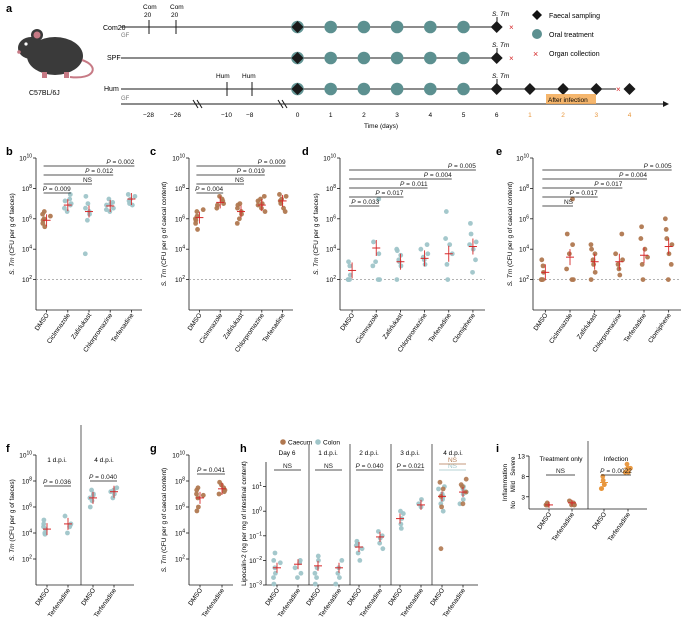 Image resolution: width=685 pixels, height=637 pixels. What do you see at coordinates (430, 115) in the screenshot?
I see `day-tick-label: 4` at bounding box center [430, 115].